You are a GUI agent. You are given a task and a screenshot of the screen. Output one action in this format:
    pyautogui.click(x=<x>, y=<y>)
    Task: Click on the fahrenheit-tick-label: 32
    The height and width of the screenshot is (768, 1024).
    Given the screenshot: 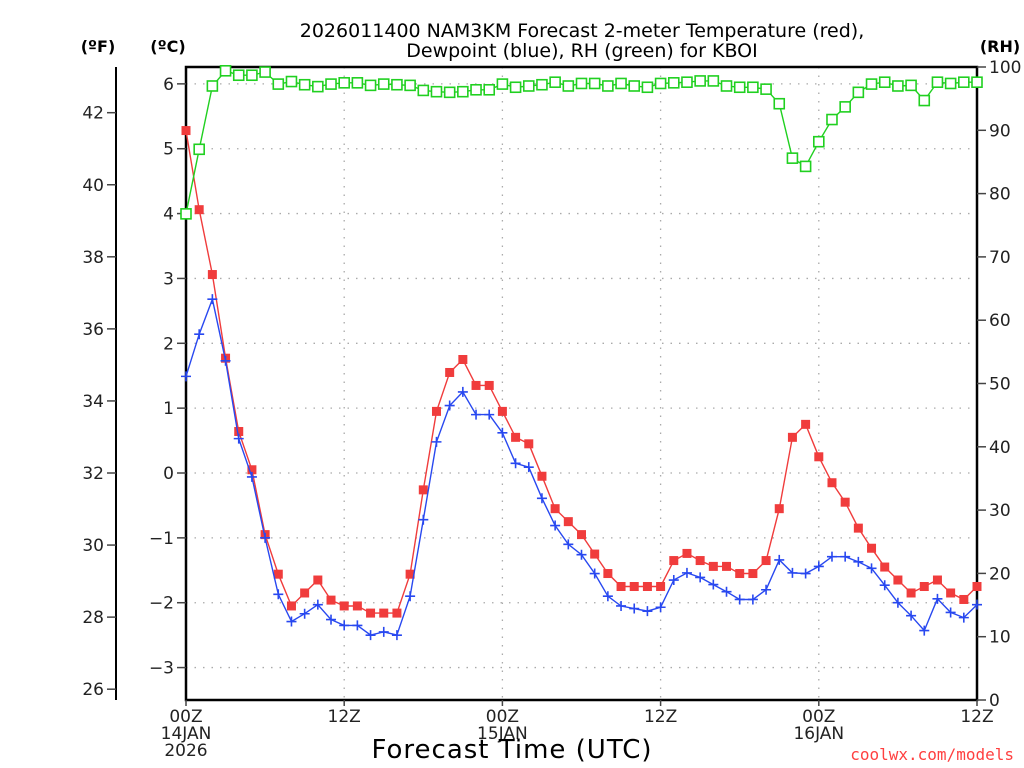 What is the action you would take?
    pyautogui.click(x=93, y=474)
    